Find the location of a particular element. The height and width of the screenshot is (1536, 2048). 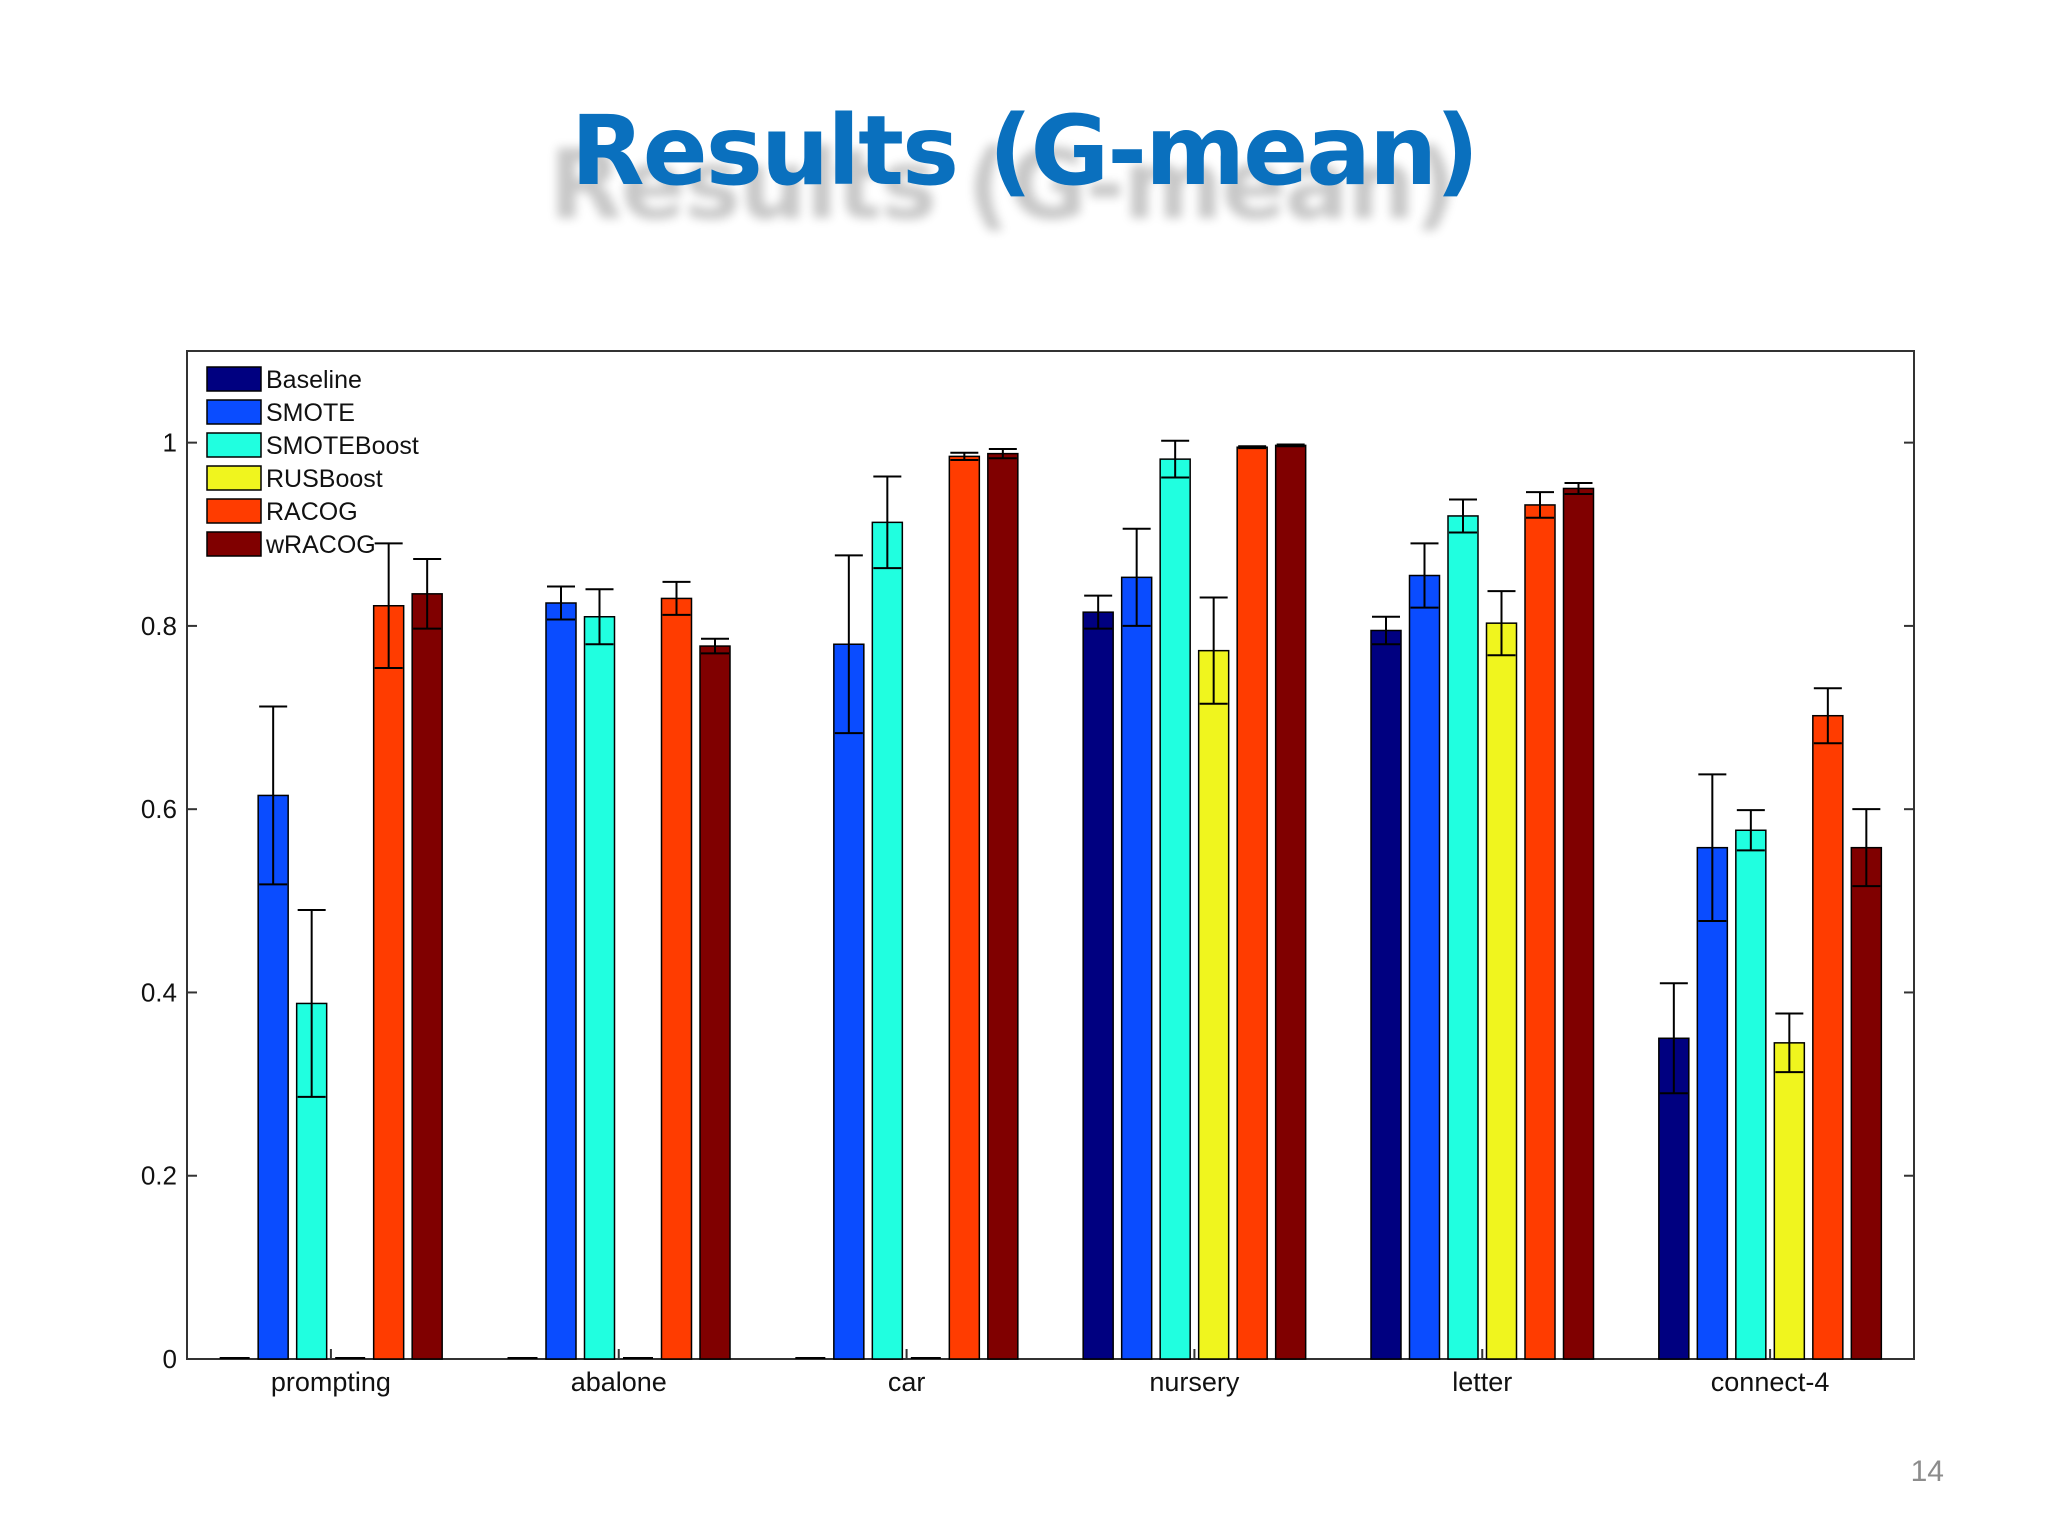

y-tick-label: 1 is located at coordinates (170, 443).